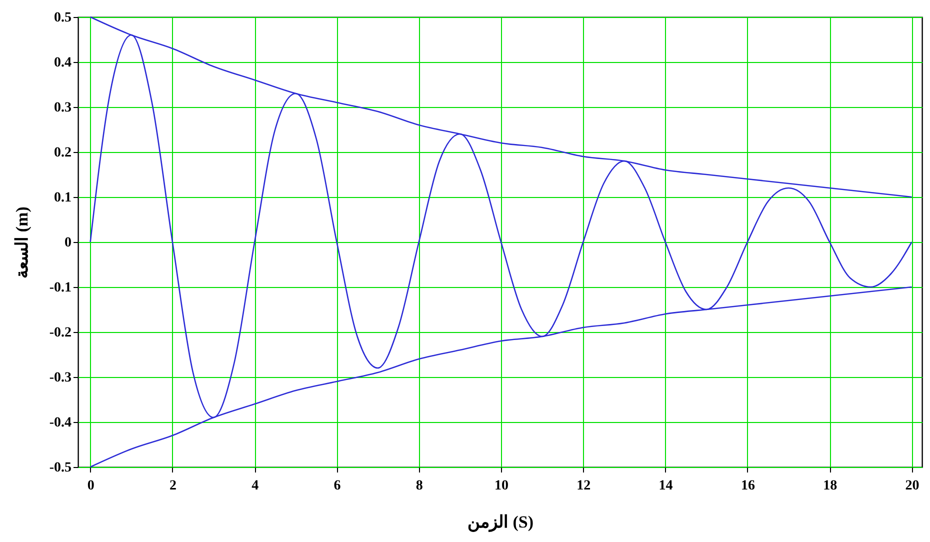  I want to click on x-tick-label: 2, so click(172, 486).